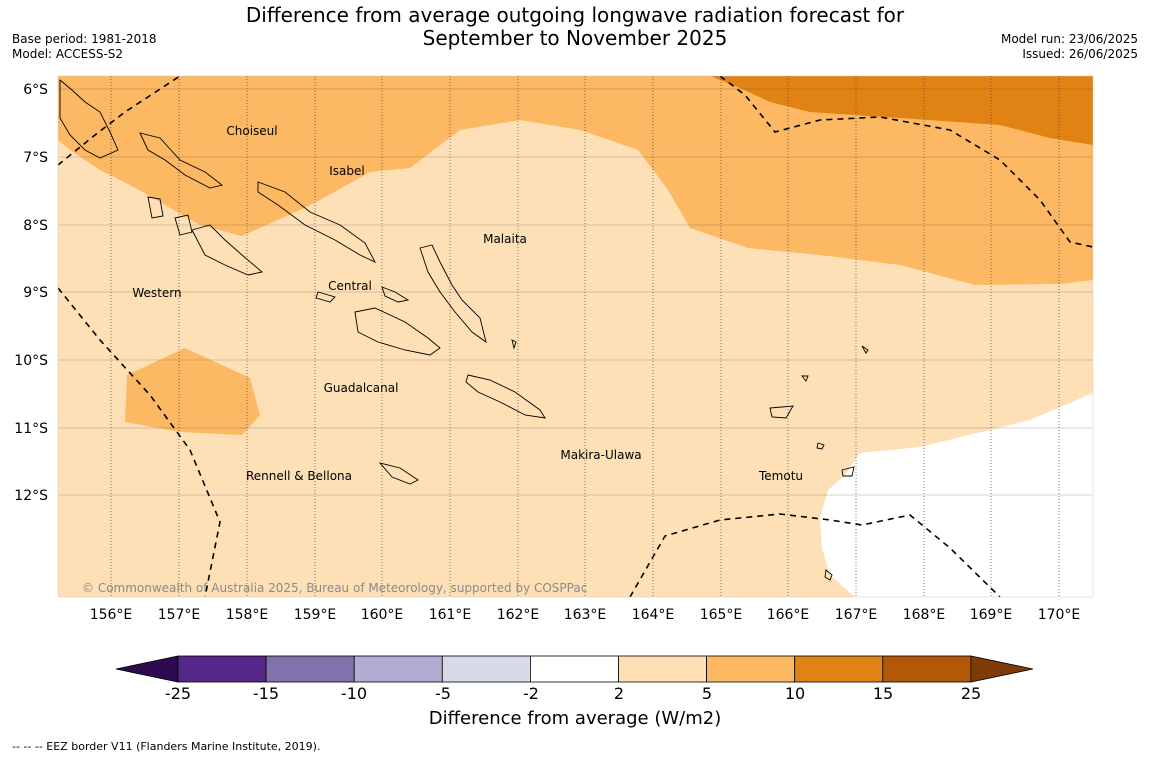  I want to click on malaita-island, so click(453, 294).